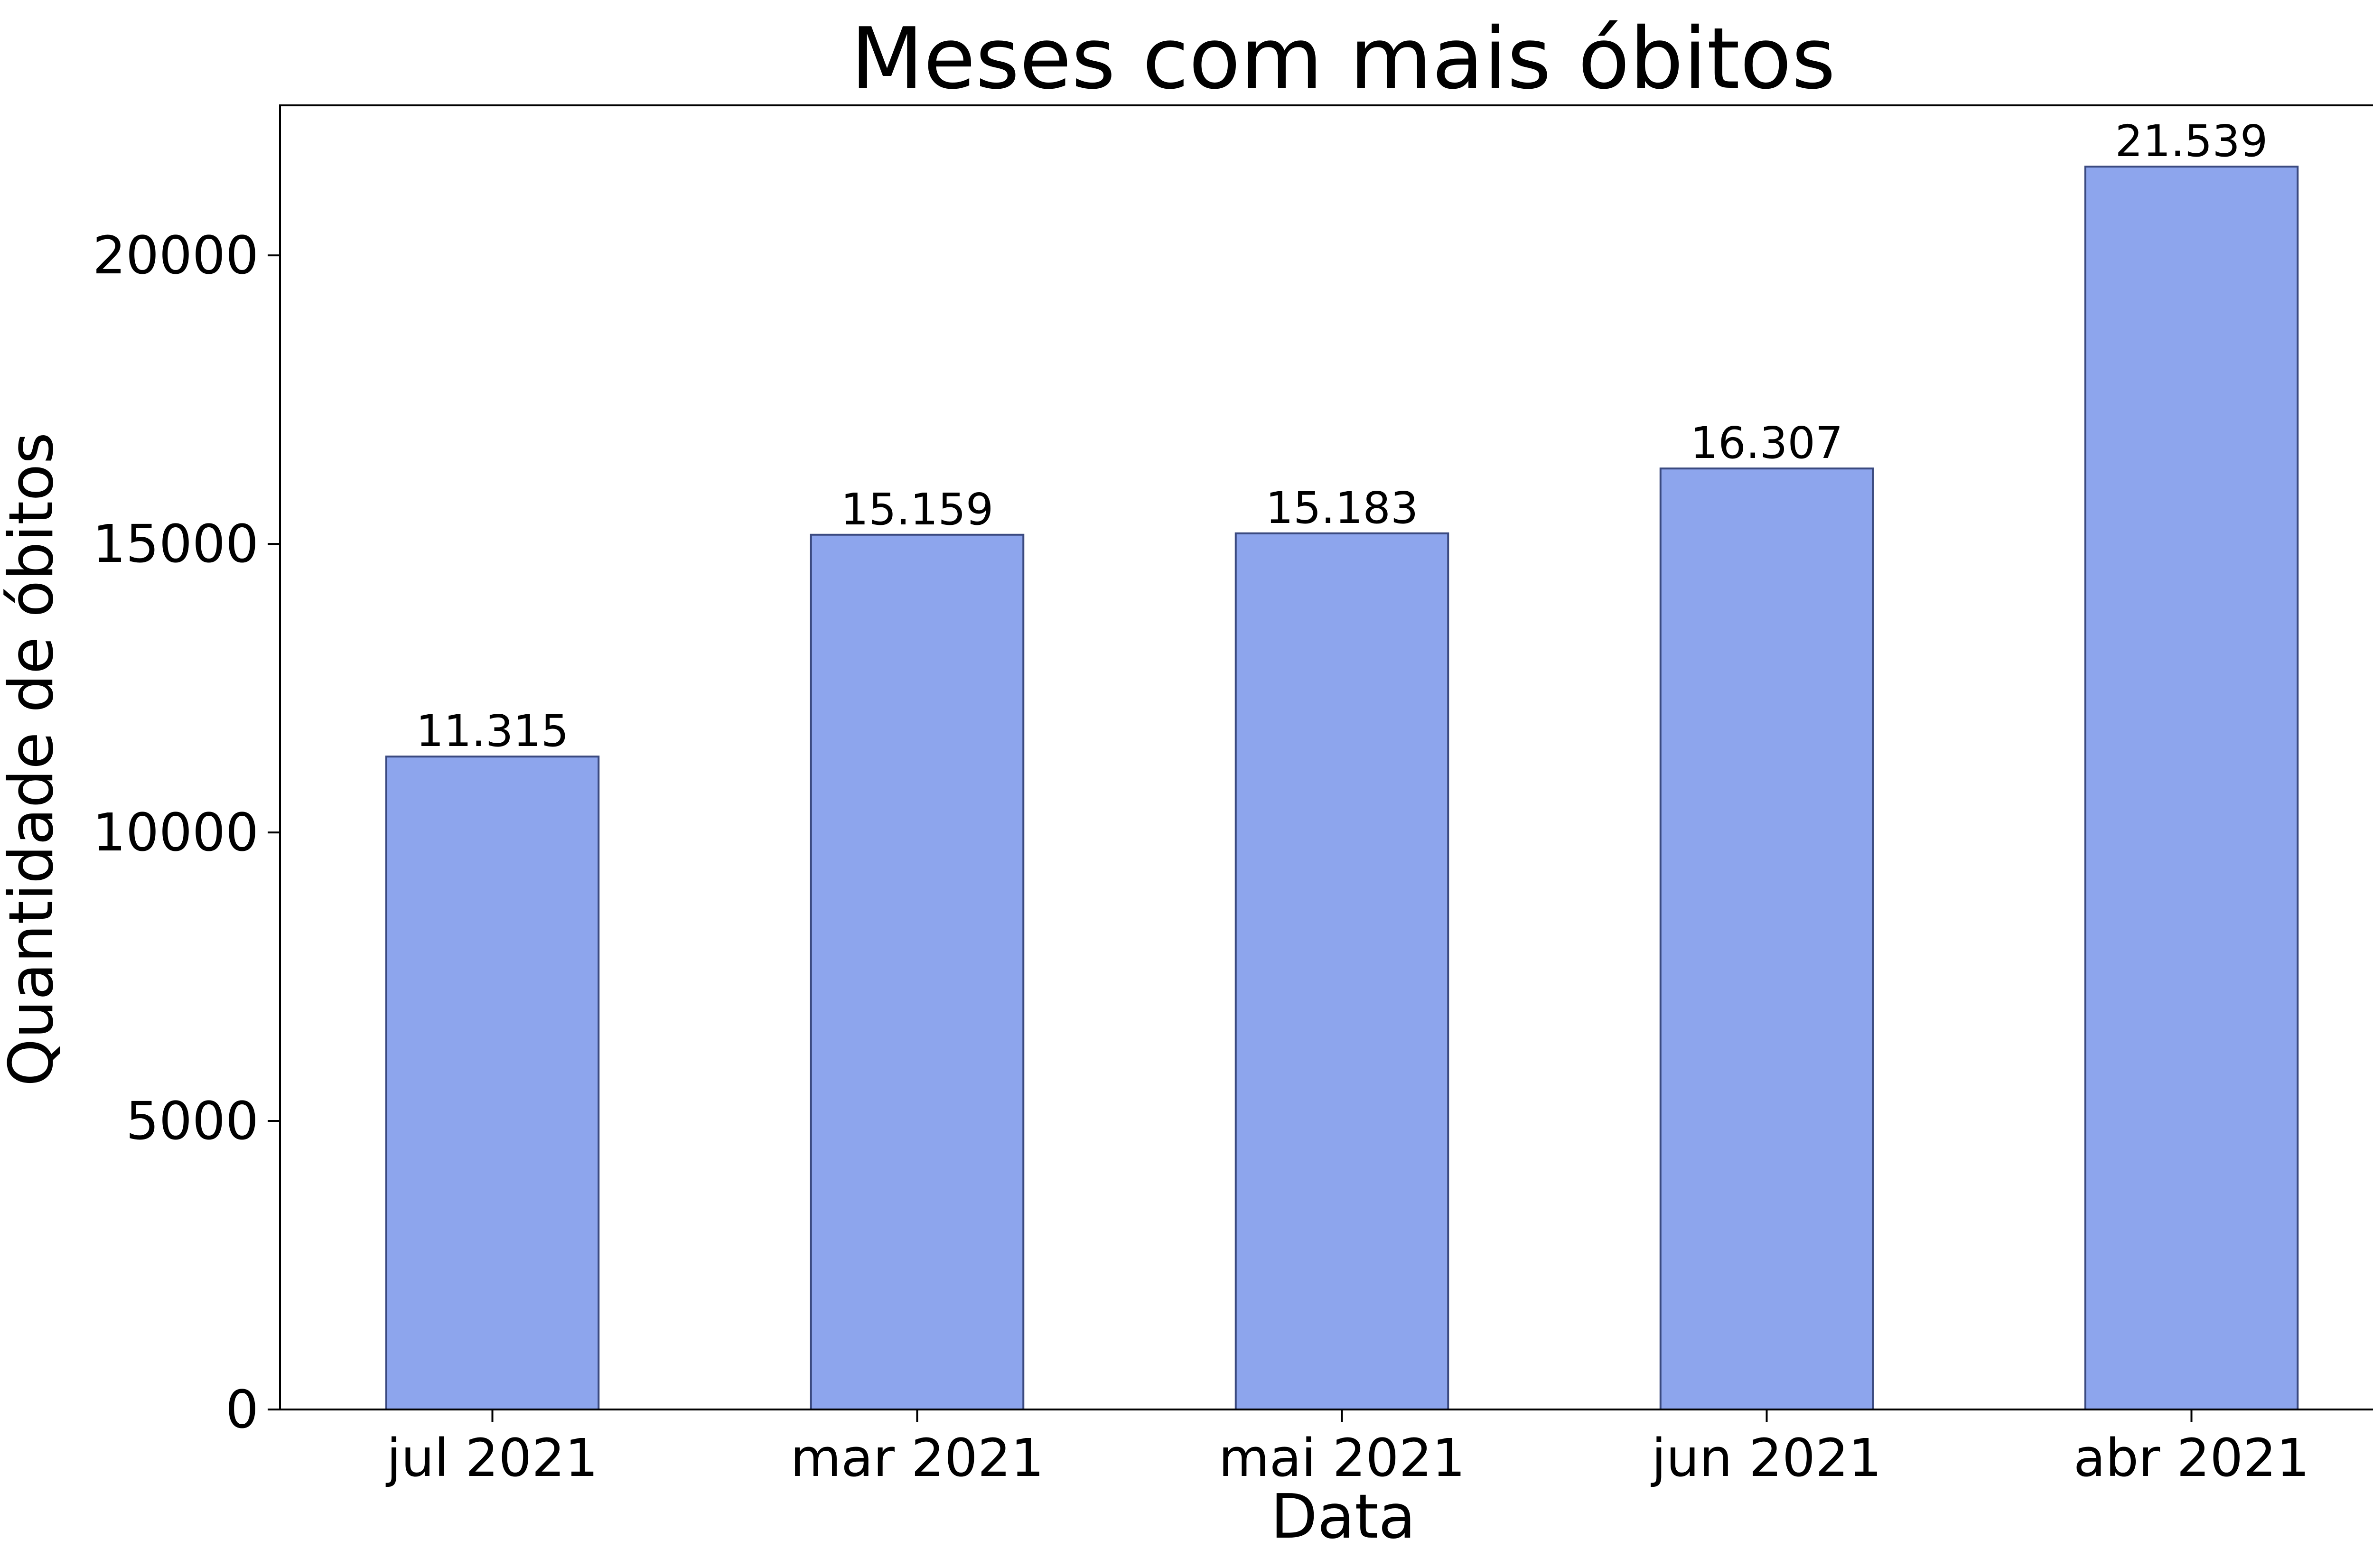 This screenshot has height=1568, width=2373. Describe the element at coordinates (492, 1458) in the screenshot. I see `x-tick-label: jul 2021` at that location.